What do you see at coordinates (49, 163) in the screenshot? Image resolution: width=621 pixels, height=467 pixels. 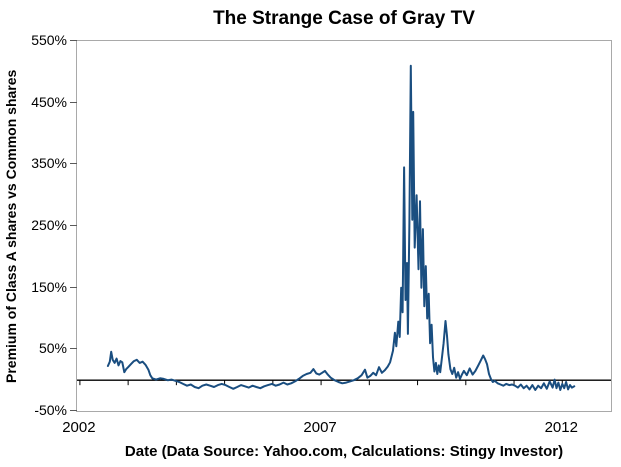 I see `y-tick-label: 350%` at bounding box center [49, 163].